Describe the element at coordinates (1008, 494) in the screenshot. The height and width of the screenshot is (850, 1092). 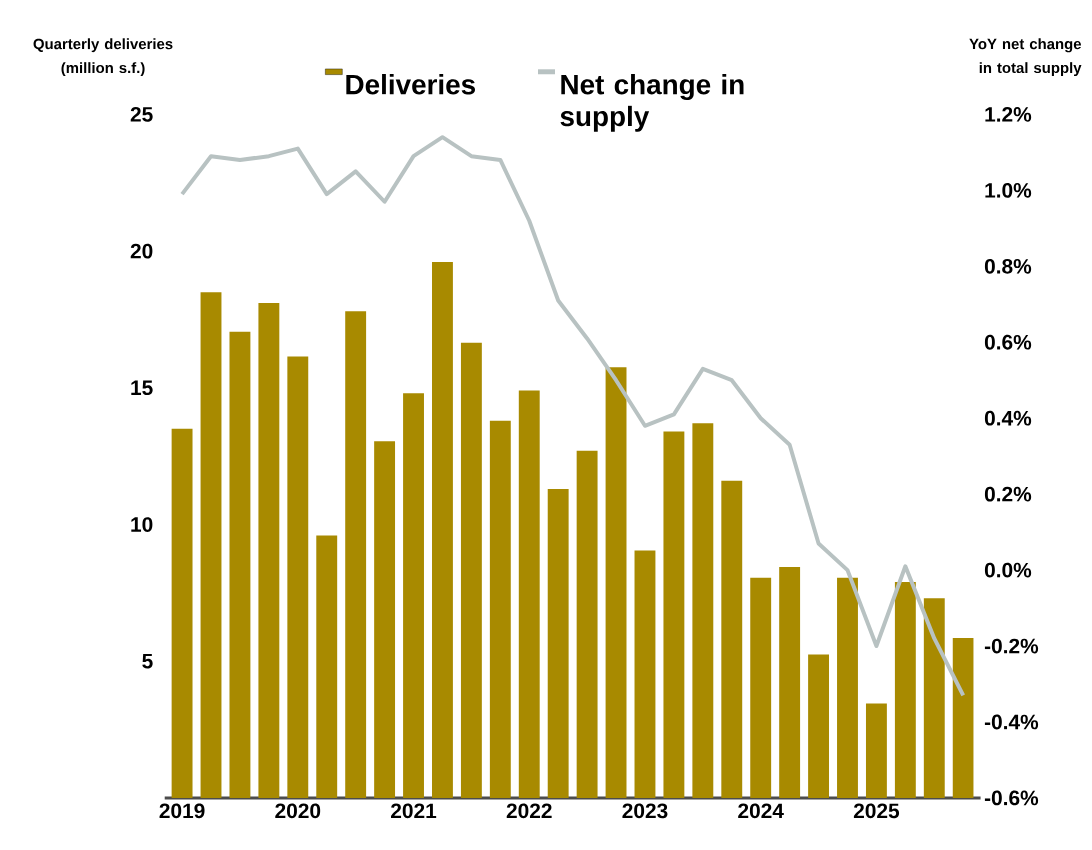
I see `y2-tick-label: 0.2%` at that location.